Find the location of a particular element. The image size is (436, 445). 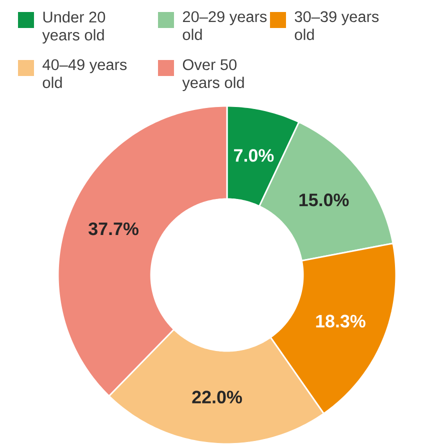

data-label: 22.0% is located at coordinates (217, 397).